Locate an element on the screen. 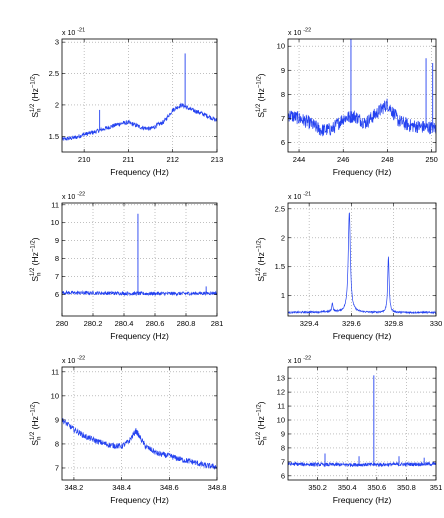  x-tick-label: 348.8 is located at coordinates (217, 487).